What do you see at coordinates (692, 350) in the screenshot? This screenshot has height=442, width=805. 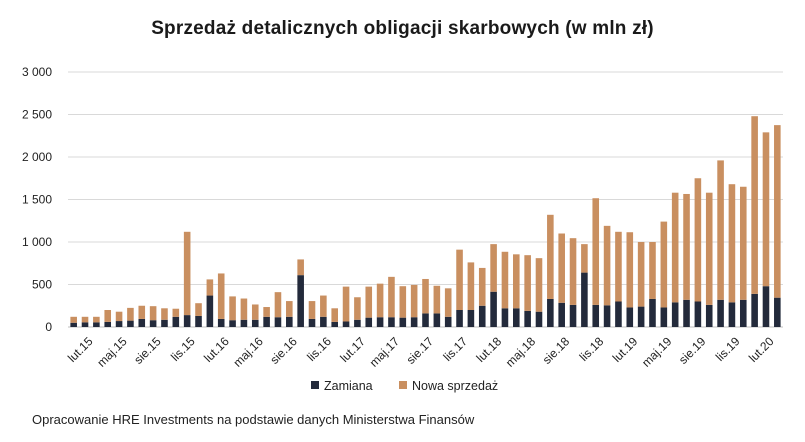 I see `x-tick-label: sie.19` at bounding box center [692, 350].